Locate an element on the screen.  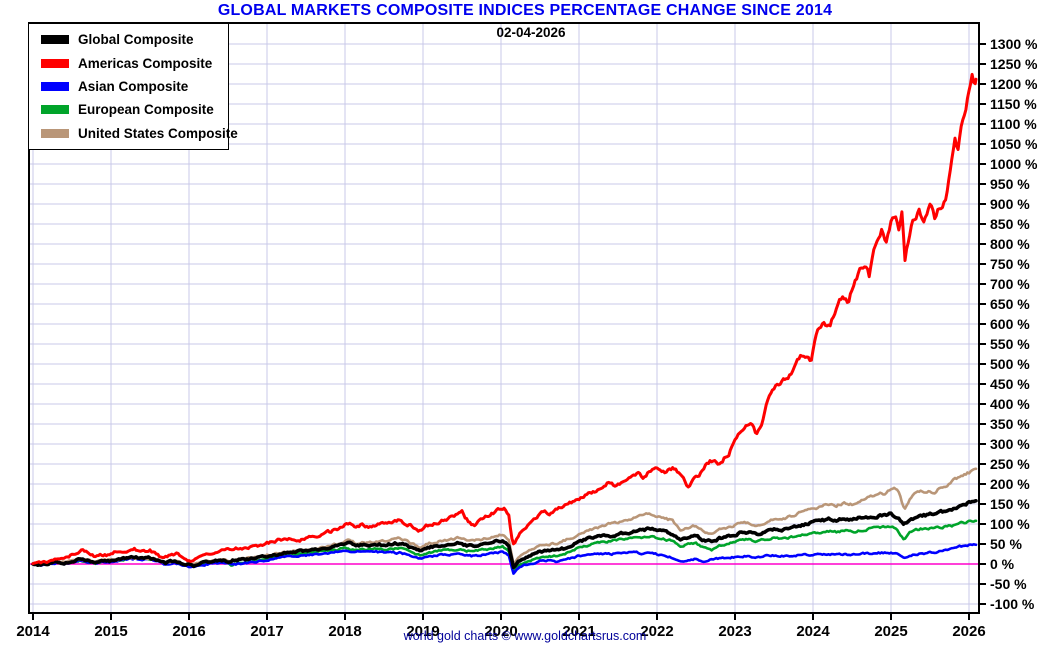
series-line-asian is located at coordinates (504, 558).